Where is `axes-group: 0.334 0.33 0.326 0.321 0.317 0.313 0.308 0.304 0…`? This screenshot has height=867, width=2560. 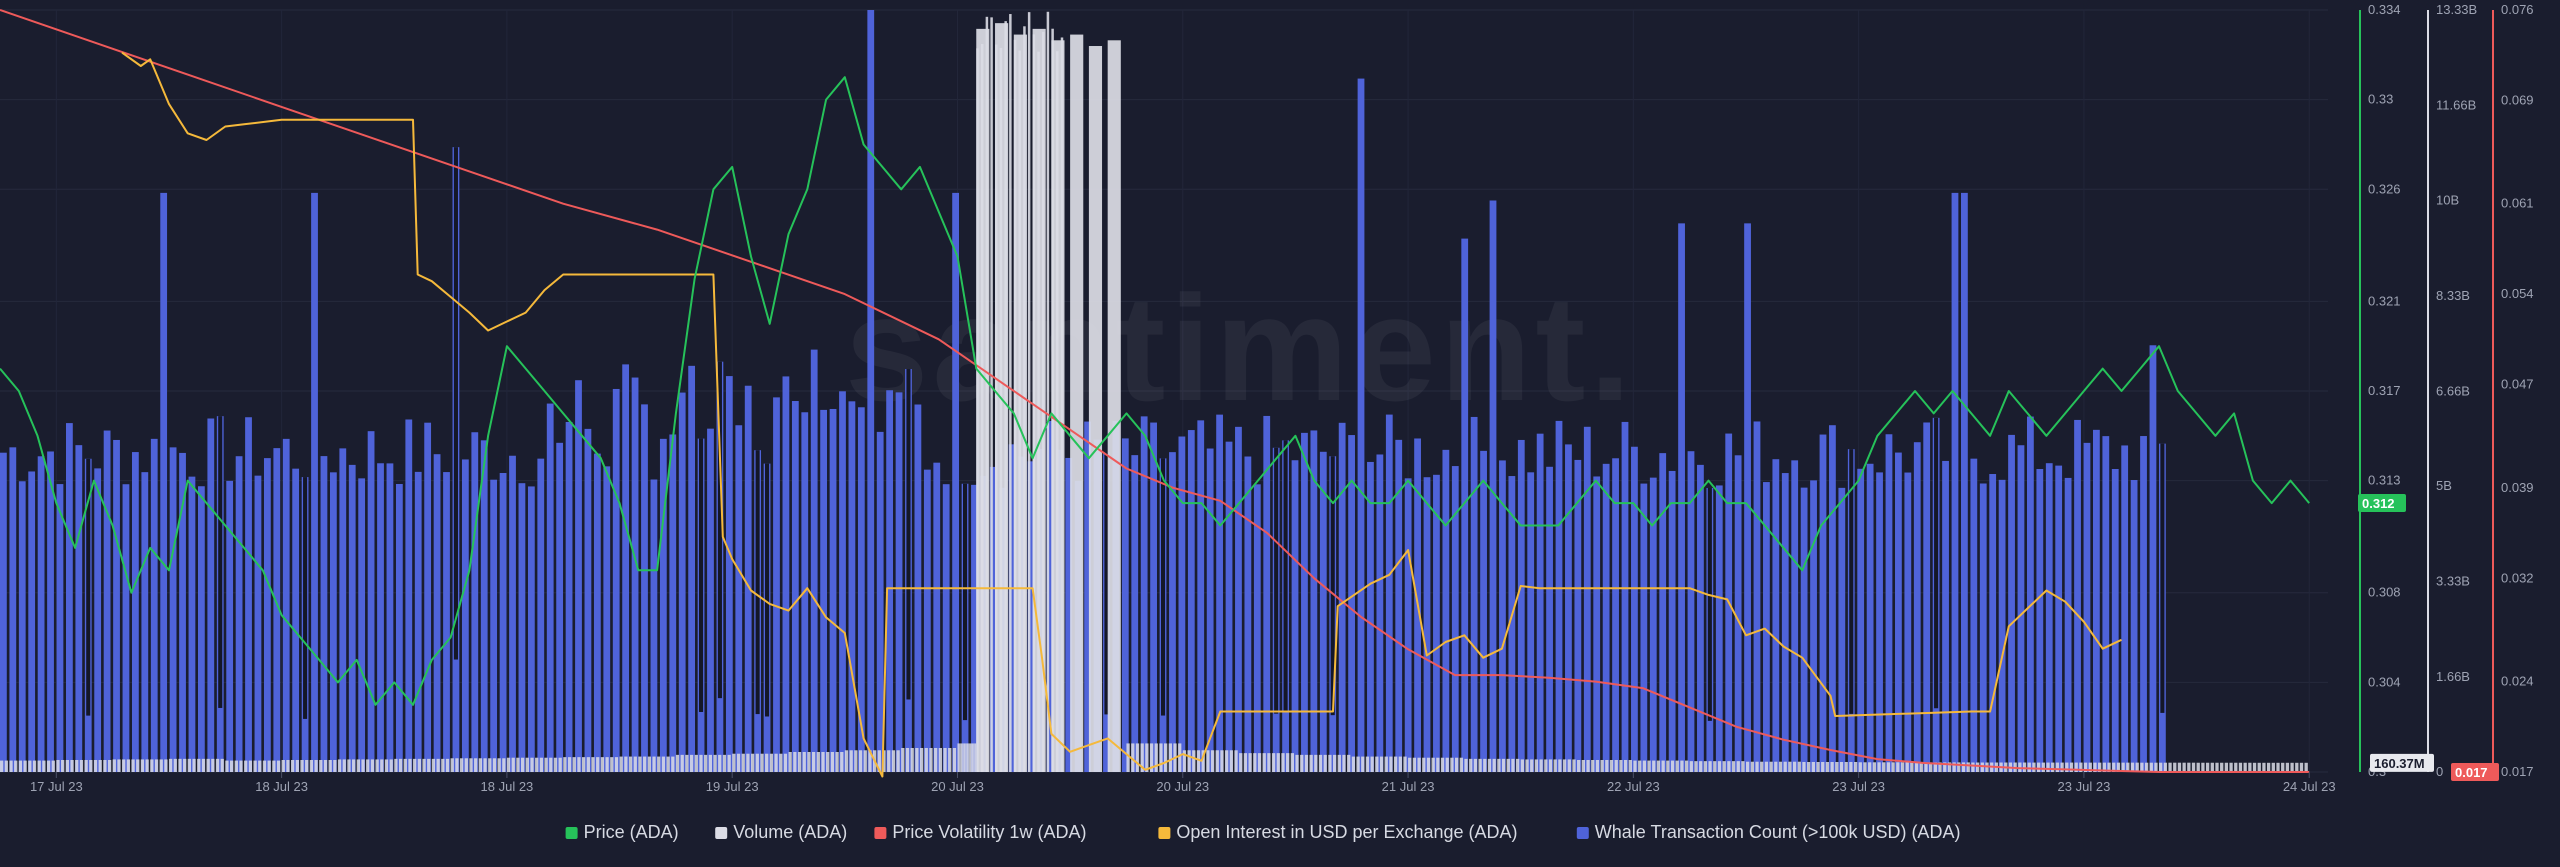 axes-group: 0.334 0.33 0.326 0.321 0.317 0.313 0.308 0.304 0… is located at coordinates (2446, 391).